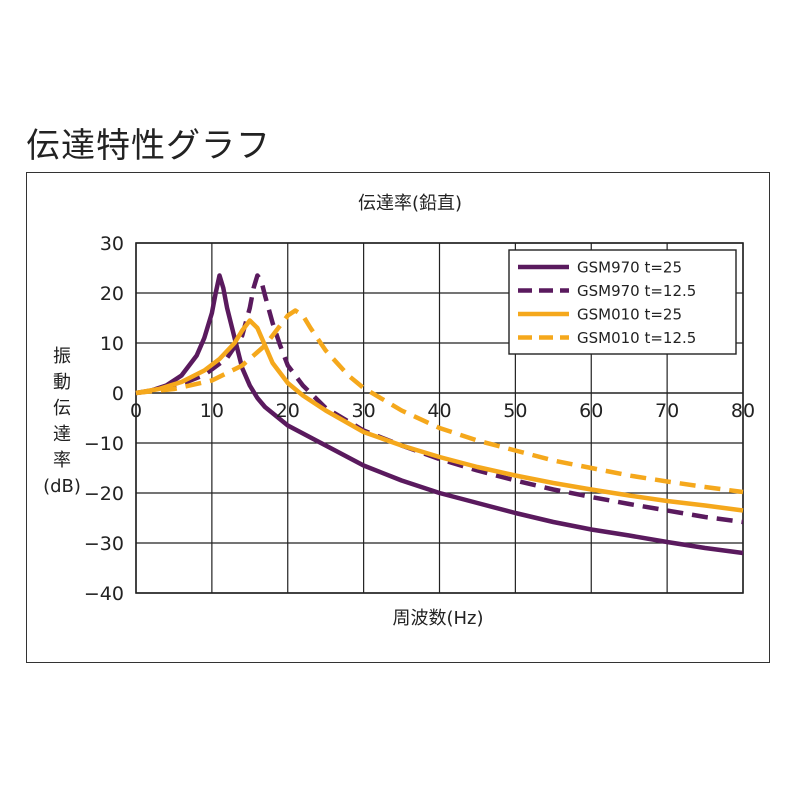 This screenshot has width=800, height=800. I want to click on x-tick-labels: 0 10 20 30 40 50 60 70 80, so click(442, 411).